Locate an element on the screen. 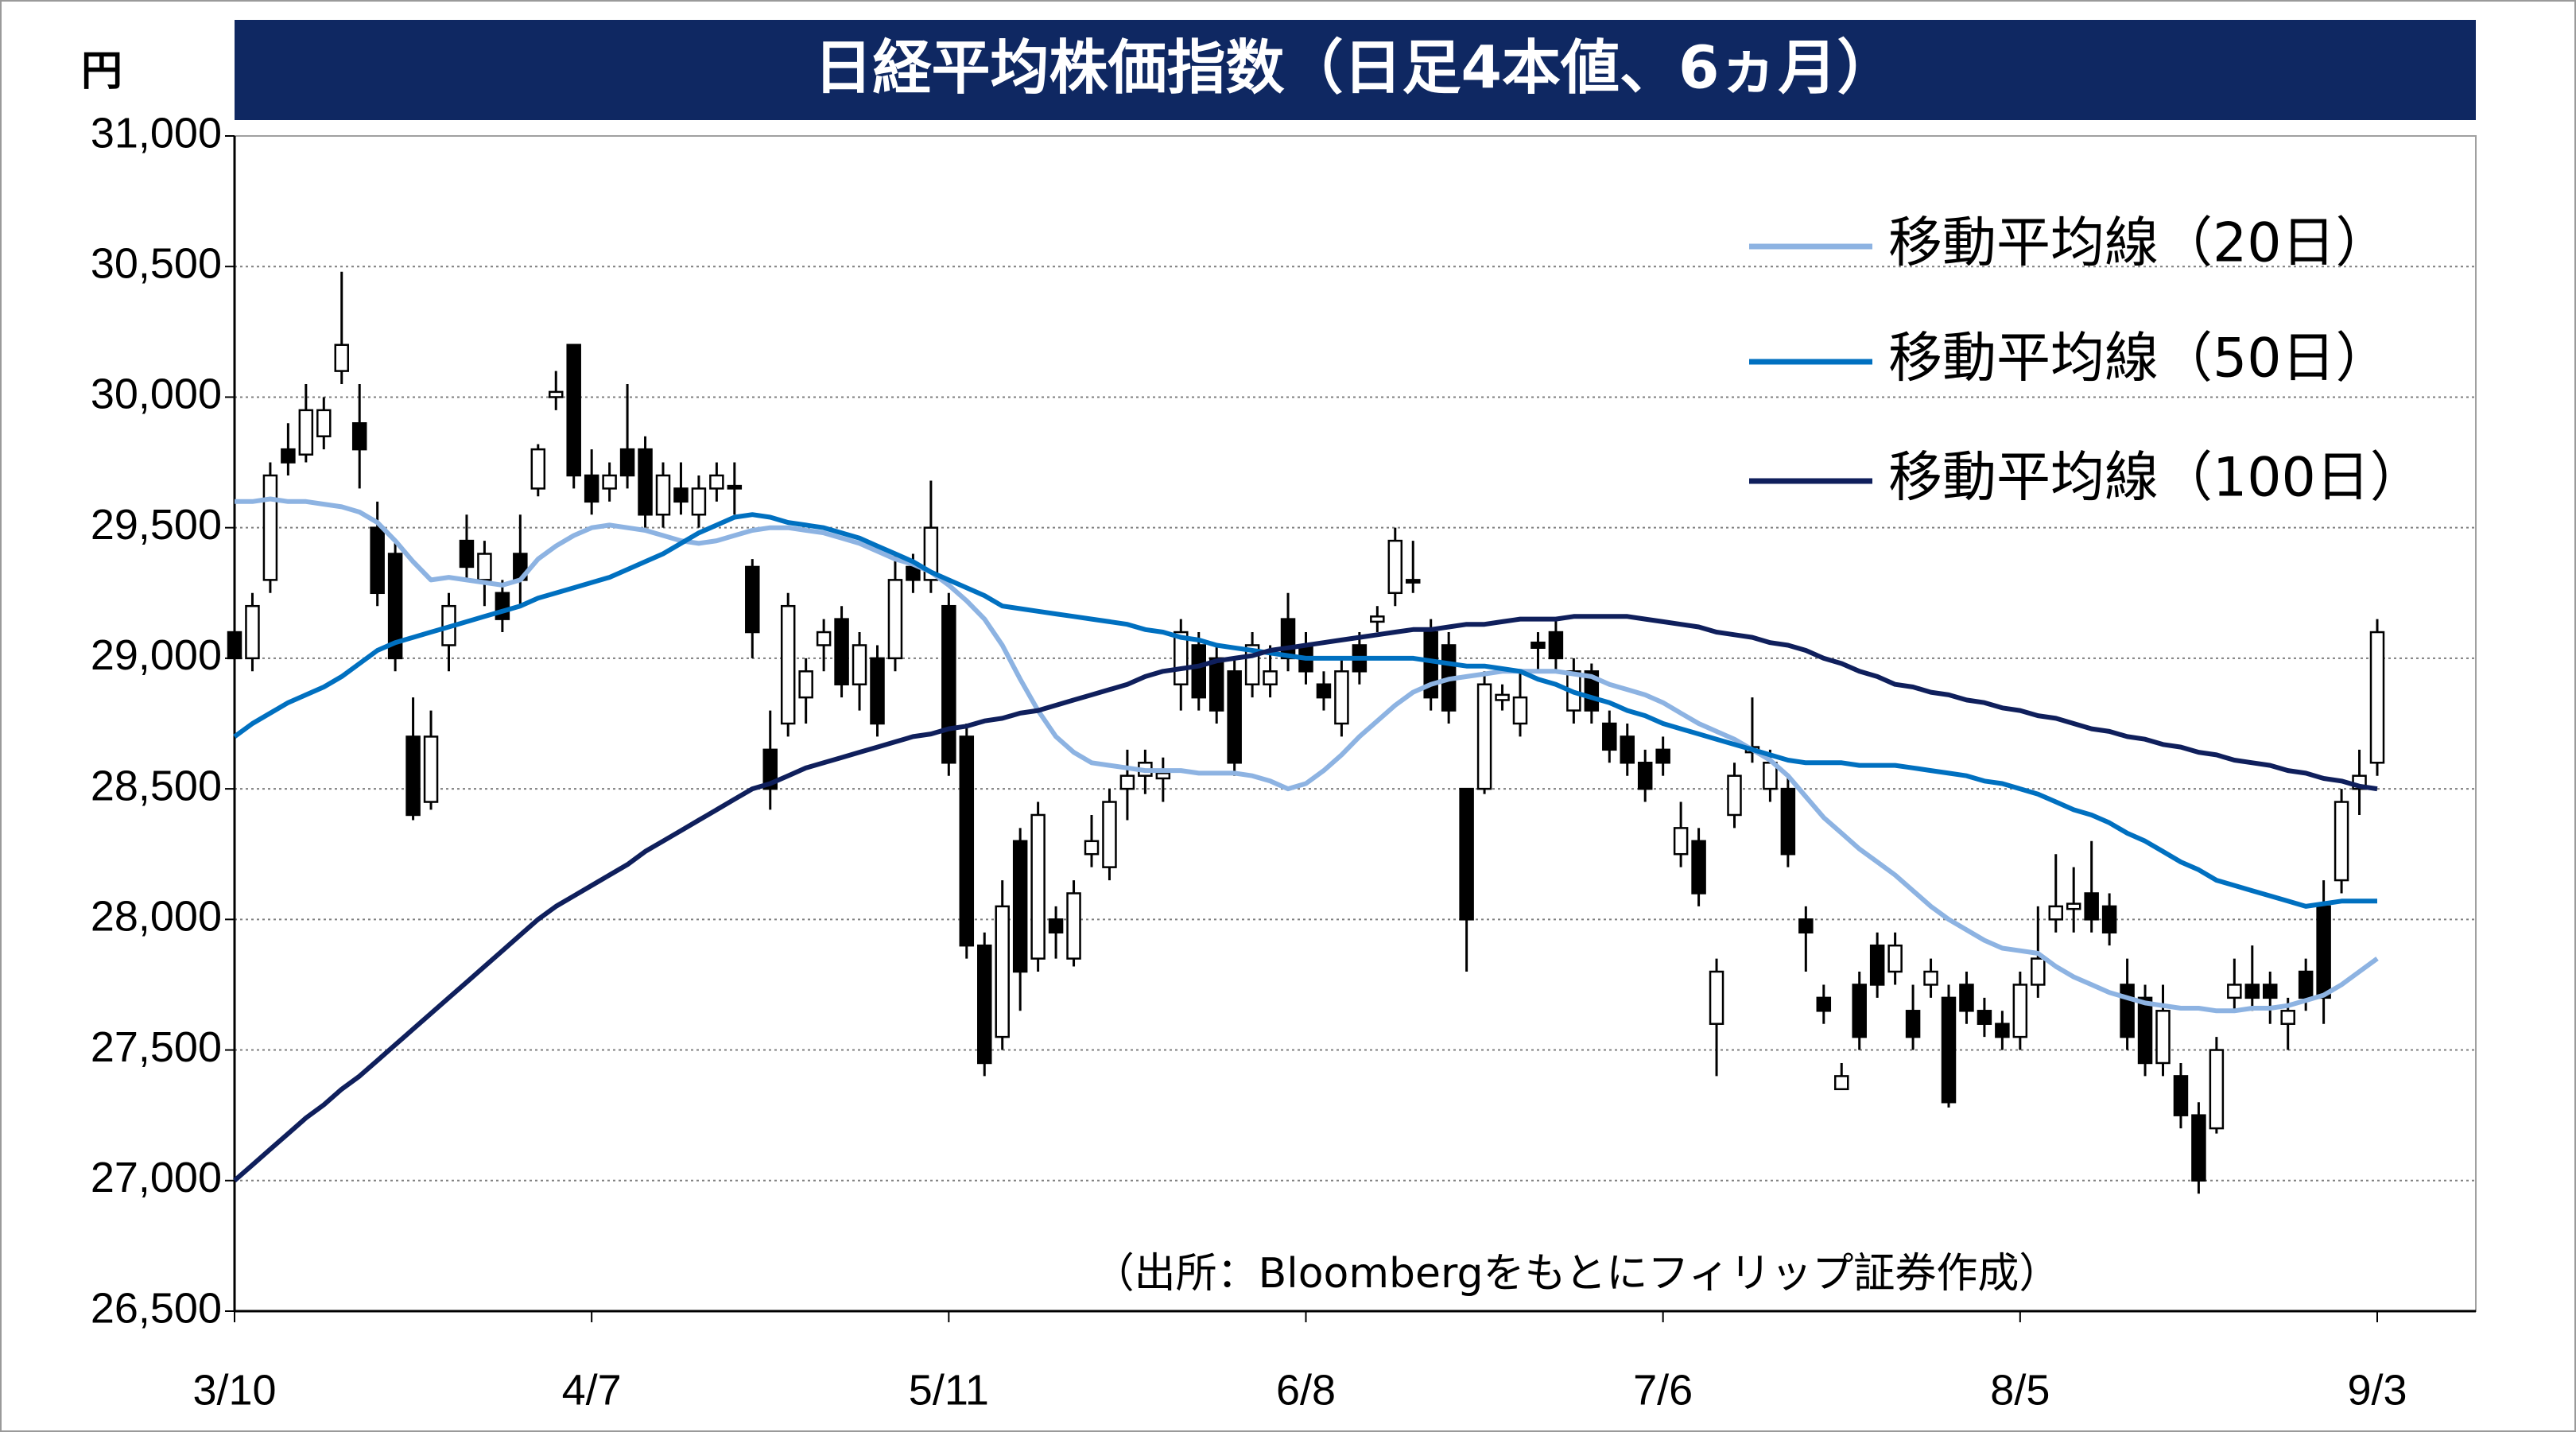 The height and width of the screenshot is (1432, 2576). legend-label: 移動平均線（50日） is located at coordinates (2139, 359).